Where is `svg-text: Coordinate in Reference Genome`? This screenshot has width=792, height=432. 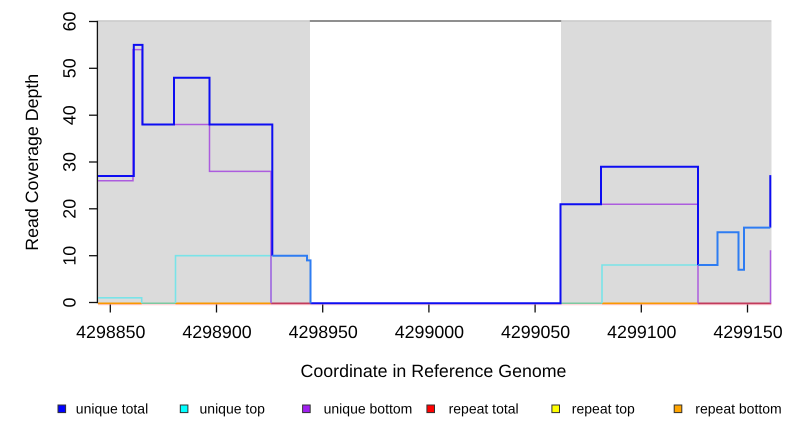 svg-text: Coordinate in Reference Genome is located at coordinates (434, 371).